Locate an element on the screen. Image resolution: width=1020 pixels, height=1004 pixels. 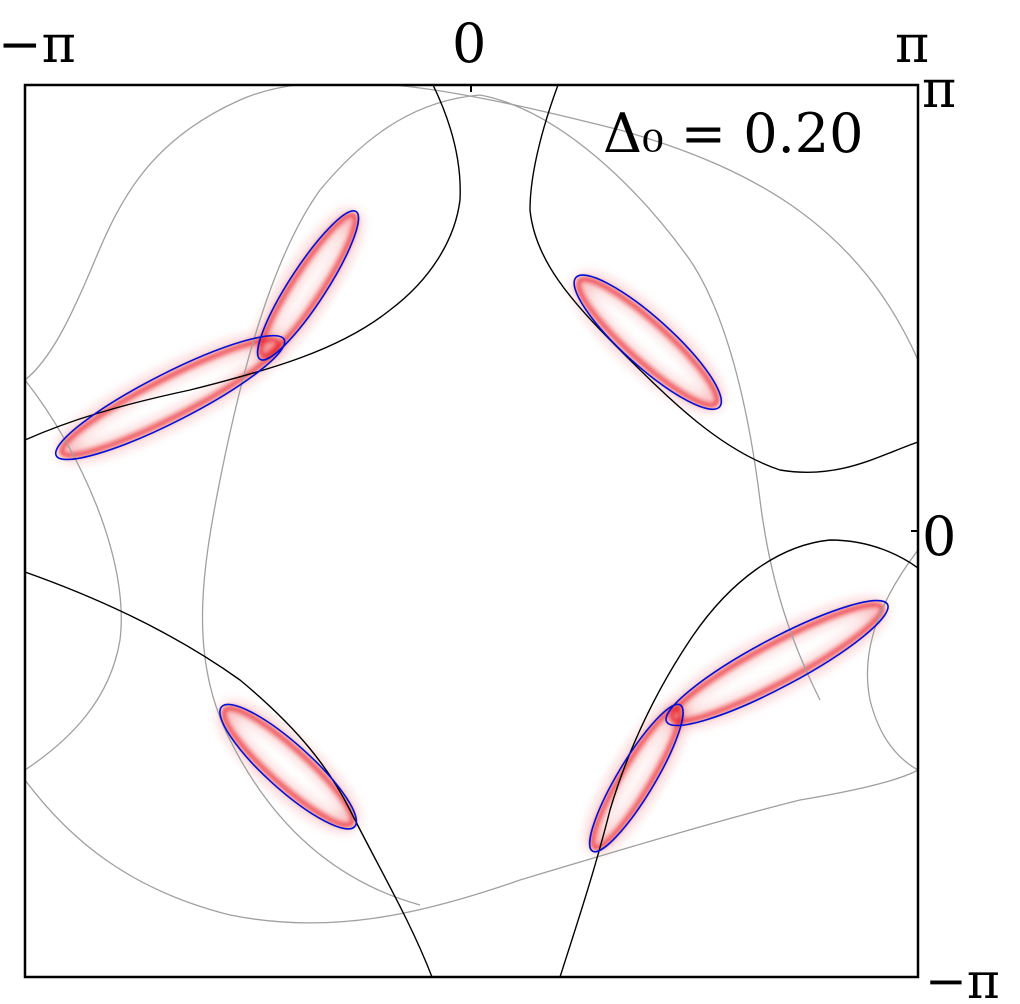
x-tick-label-max: π is located at coordinates (912, 45).